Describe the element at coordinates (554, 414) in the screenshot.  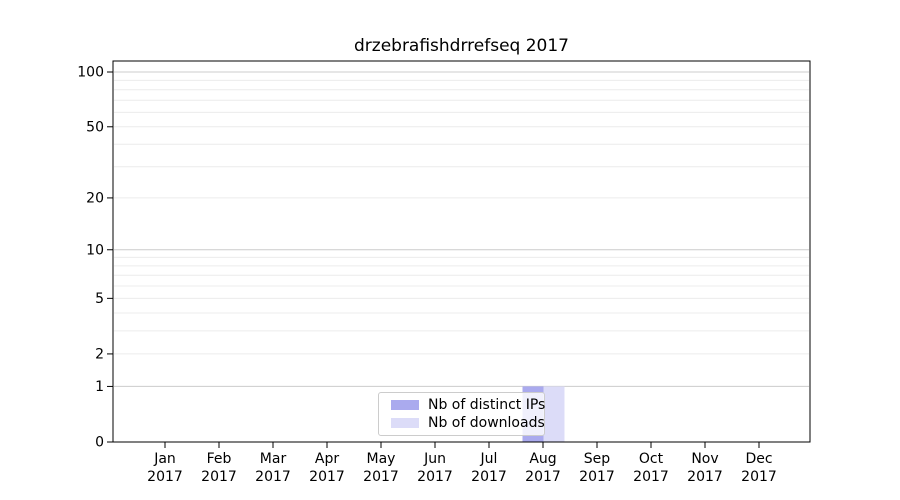
I see `bar-downloads` at that location.